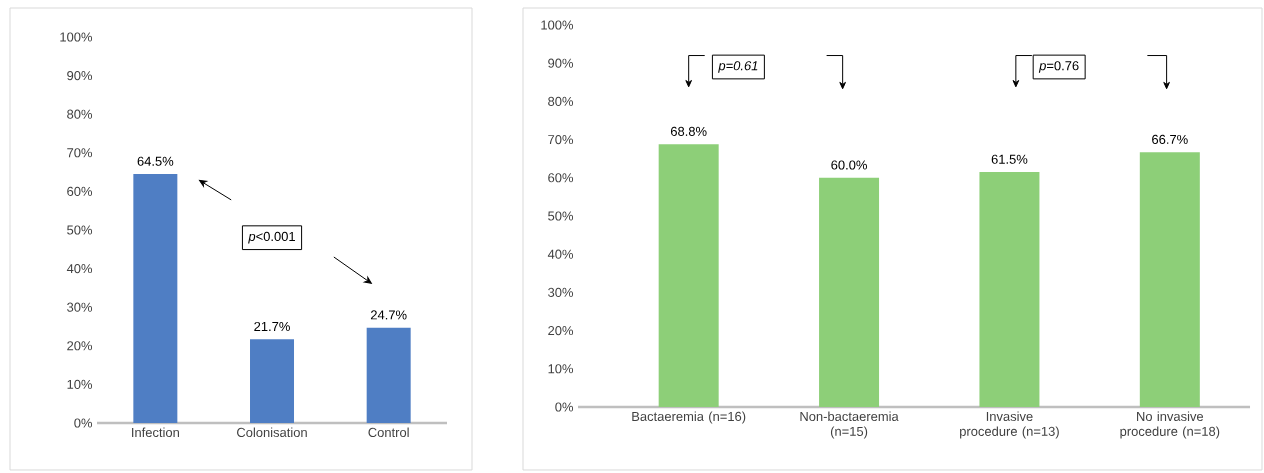 This screenshot has width=1264, height=473. What do you see at coordinates (1009, 159) in the screenshot?
I see `data-label: 61.5%` at bounding box center [1009, 159].